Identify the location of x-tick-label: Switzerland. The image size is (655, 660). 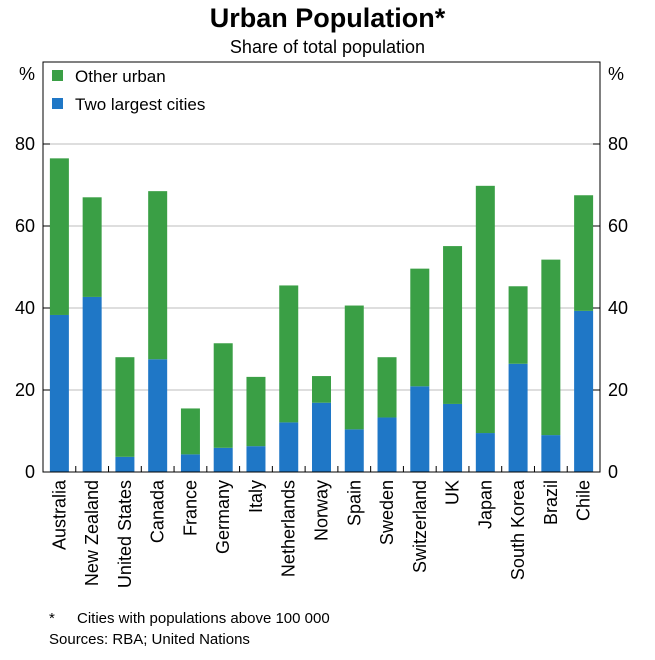
(420, 526).